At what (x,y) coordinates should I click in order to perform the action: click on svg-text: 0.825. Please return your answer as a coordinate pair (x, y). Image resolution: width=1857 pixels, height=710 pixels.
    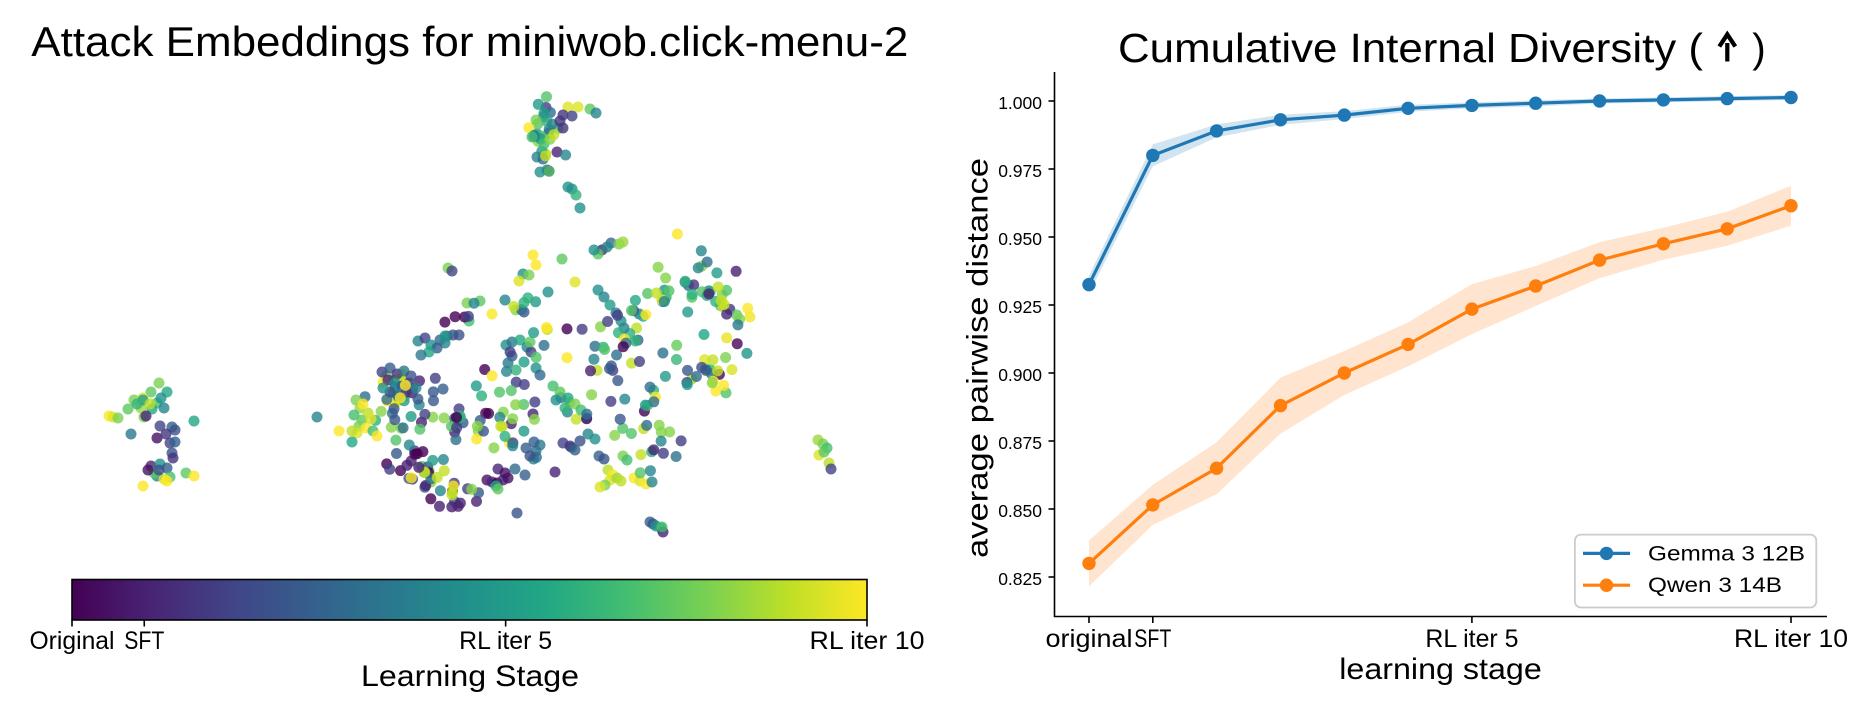
    Looking at the image, I should click on (1020, 579).